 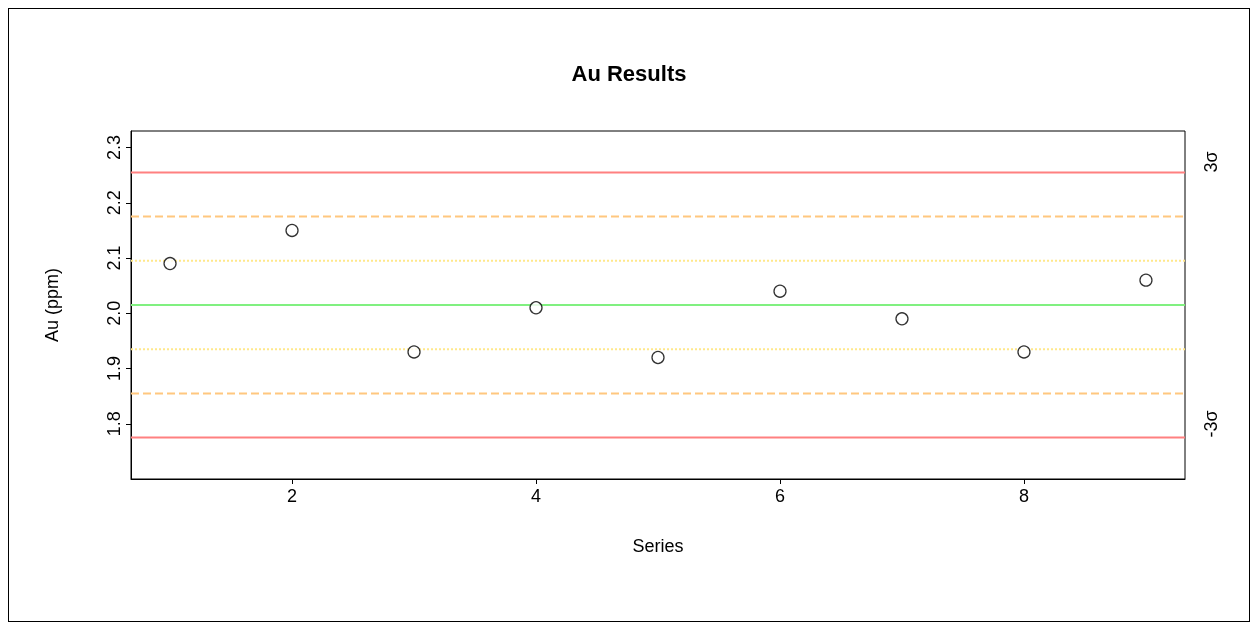 What do you see at coordinates (658, 546) in the screenshot?
I see `x-axis-title: Series` at bounding box center [658, 546].